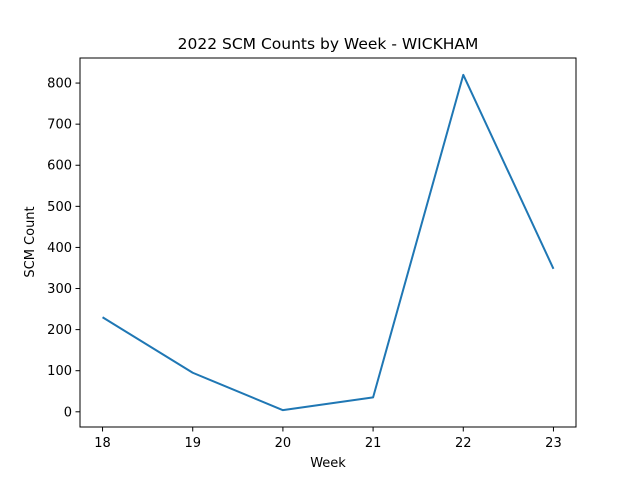 Image resolution: width=640 pixels, height=484 pixels. What do you see at coordinates (283, 443) in the screenshot?
I see `x-tick-label: 20` at bounding box center [283, 443].